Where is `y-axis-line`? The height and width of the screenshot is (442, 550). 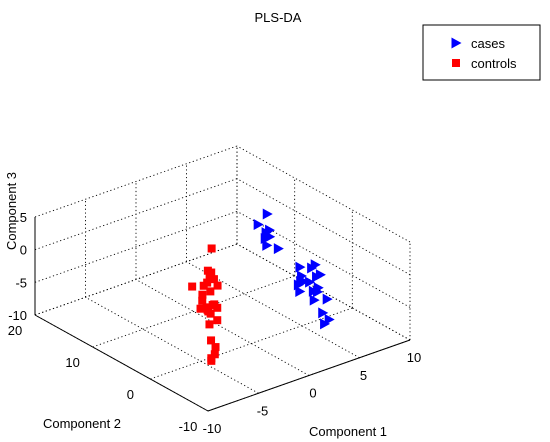 y-axis-line is located at coordinates (121, 363).